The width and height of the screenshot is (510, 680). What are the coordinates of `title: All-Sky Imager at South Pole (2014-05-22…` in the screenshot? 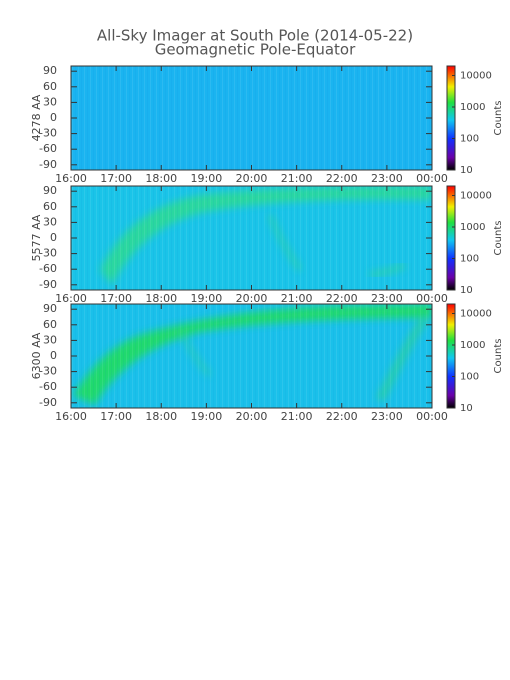 It's located at (255, 36).